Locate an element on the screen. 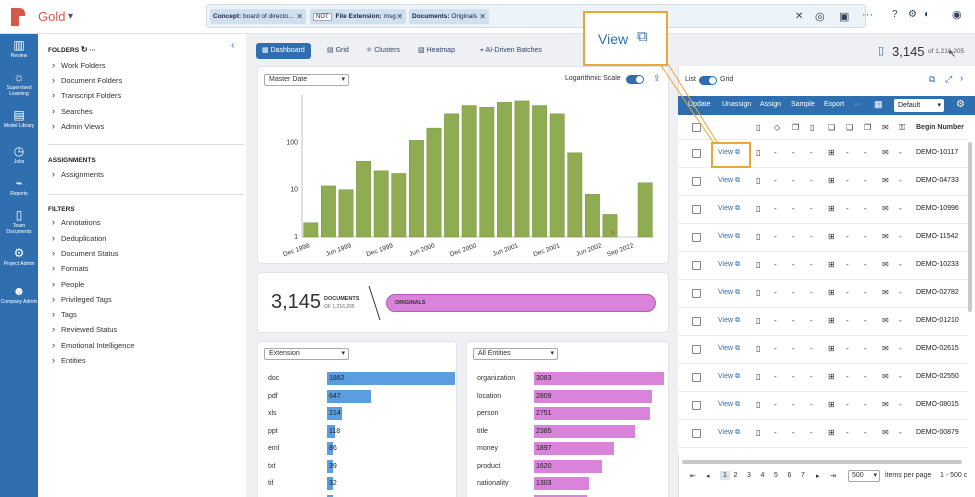 Image resolution: width=975 pixels, height=497 pixels. date-field-dropdown: Master Date is located at coordinates (306, 80).